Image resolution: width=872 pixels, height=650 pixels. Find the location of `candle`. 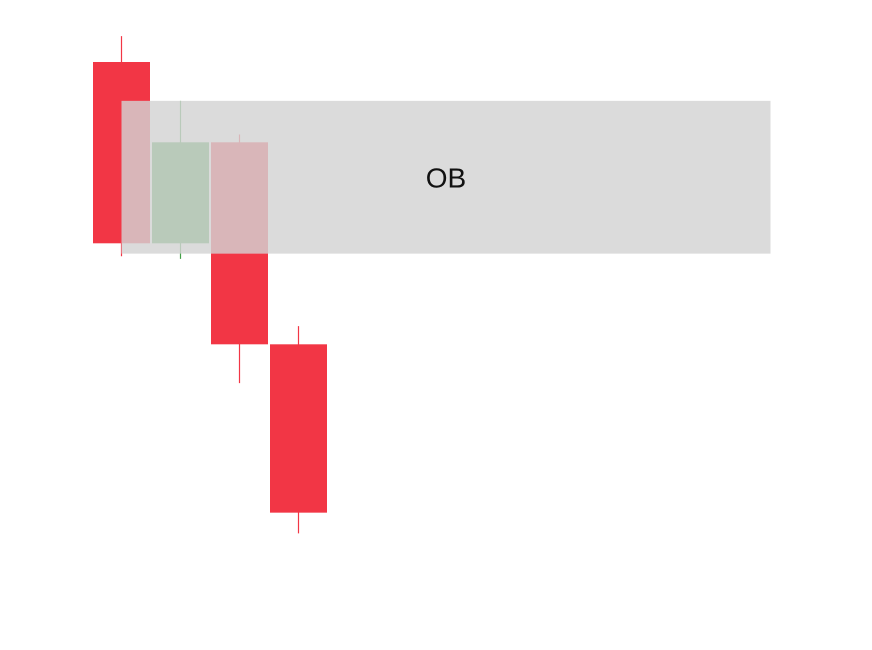

candle is located at coordinates (298, 430).